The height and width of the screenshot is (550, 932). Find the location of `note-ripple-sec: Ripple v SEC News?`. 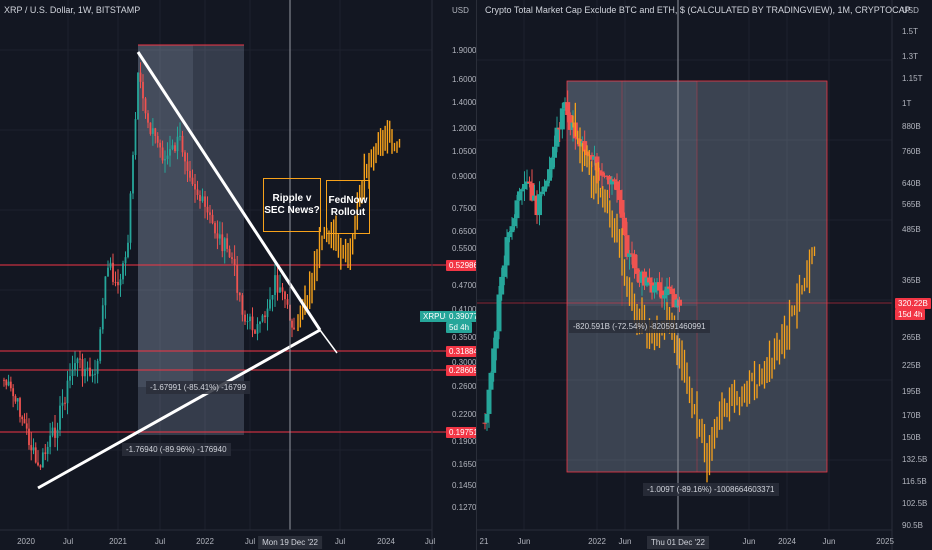

note-ripple-sec: Ripple v SEC News? is located at coordinates (292, 205).